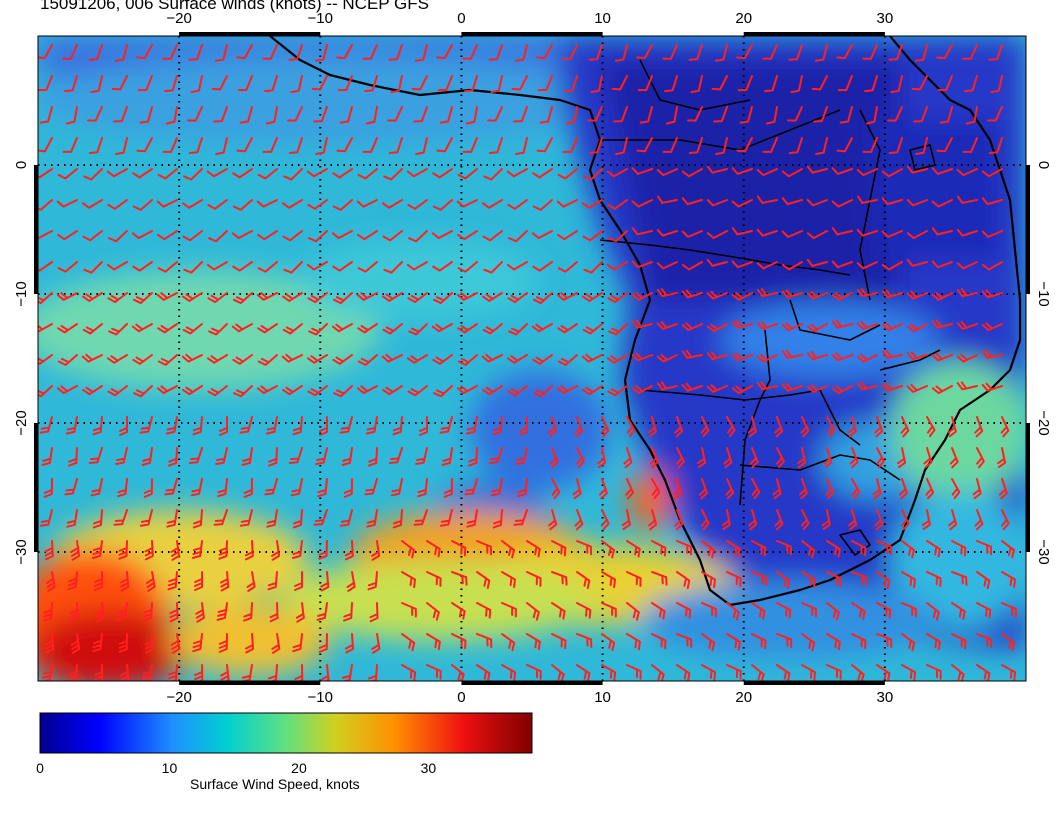 Image resolution: width=1056 pixels, height=816 pixels. Describe the element at coordinates (885, 697) in the screenshot. I see `lon-tick-label-bottom: 30` at that location.